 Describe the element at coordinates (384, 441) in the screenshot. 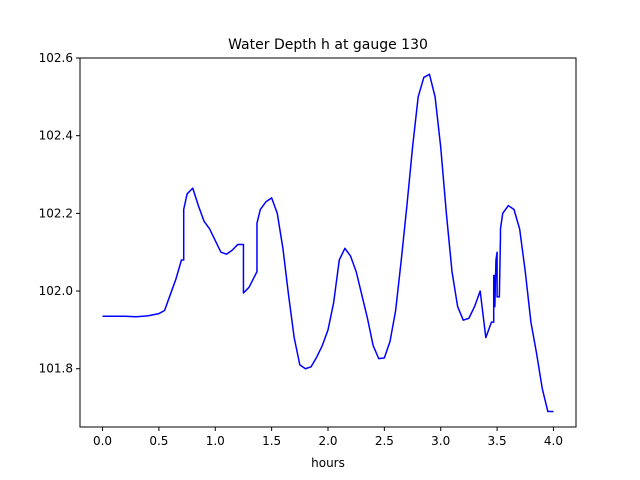

I see `x-tick-label: 2.5` at that location.